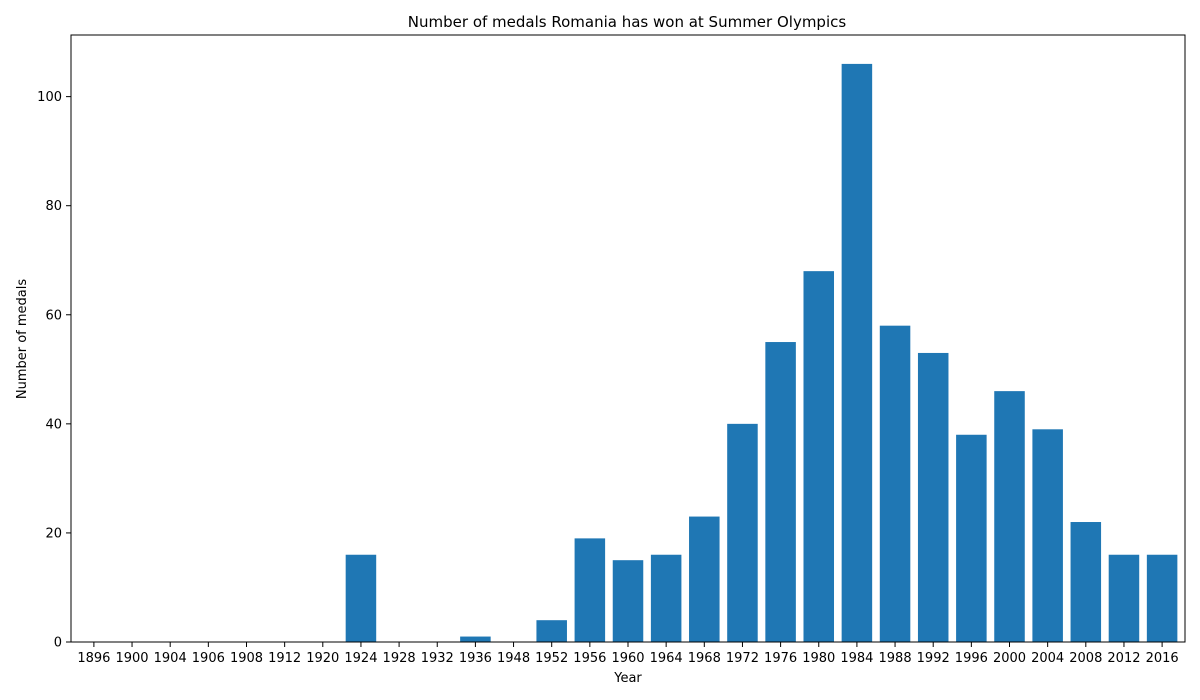  What do you see at coordinates (58, 643) in the screenshot?
I see `y-tick-label: 0` at bounding box center [58, 643].